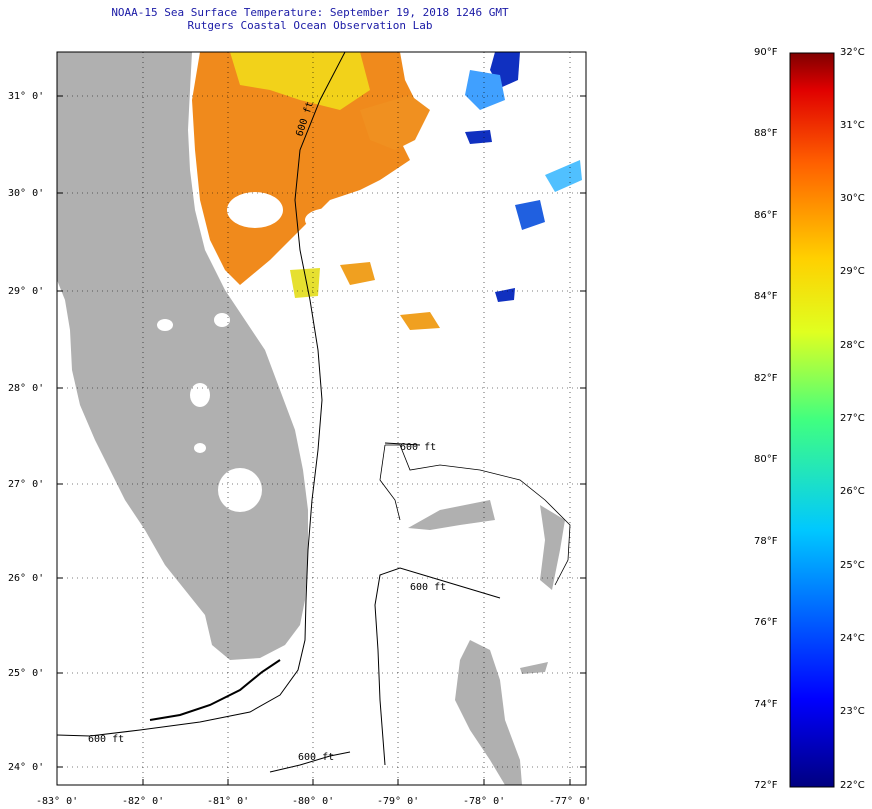  What do you see at coordinates (766, 622) in the screenshot?
I see `colorbar-f-label: 76°F` at bounding box center [766, 622].